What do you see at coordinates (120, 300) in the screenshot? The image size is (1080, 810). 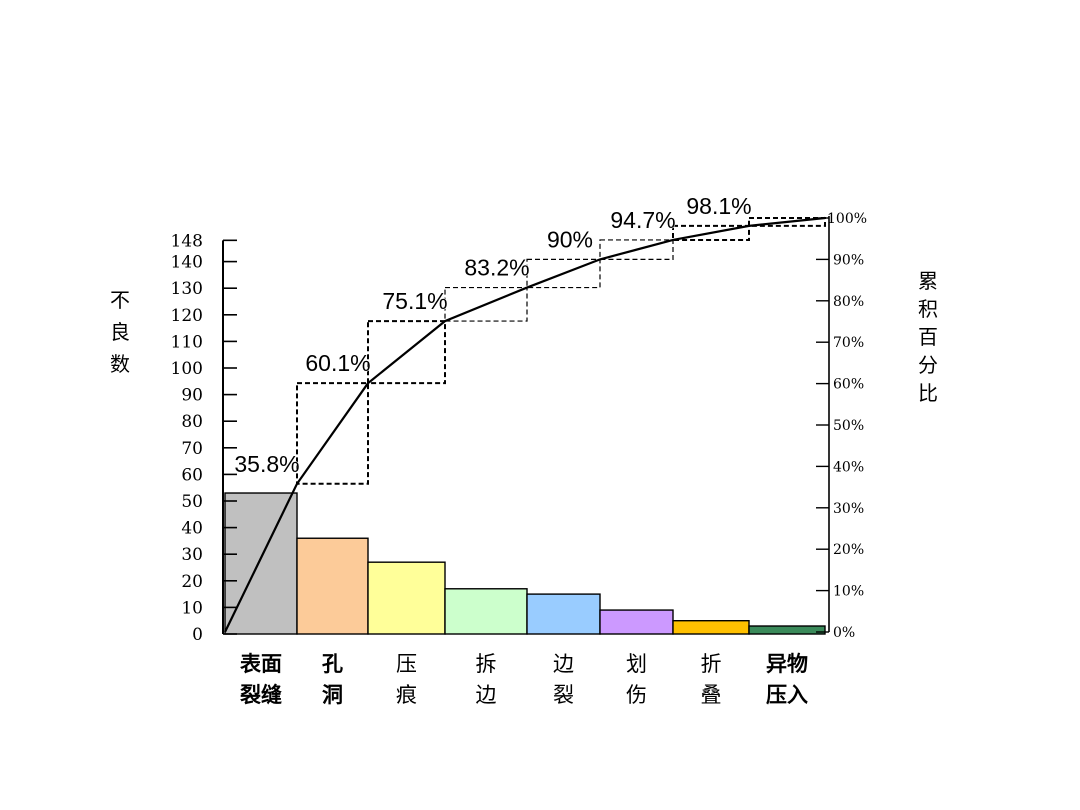 I see `y-axis-title-left-char: 不` at bounding box center [120, 300].